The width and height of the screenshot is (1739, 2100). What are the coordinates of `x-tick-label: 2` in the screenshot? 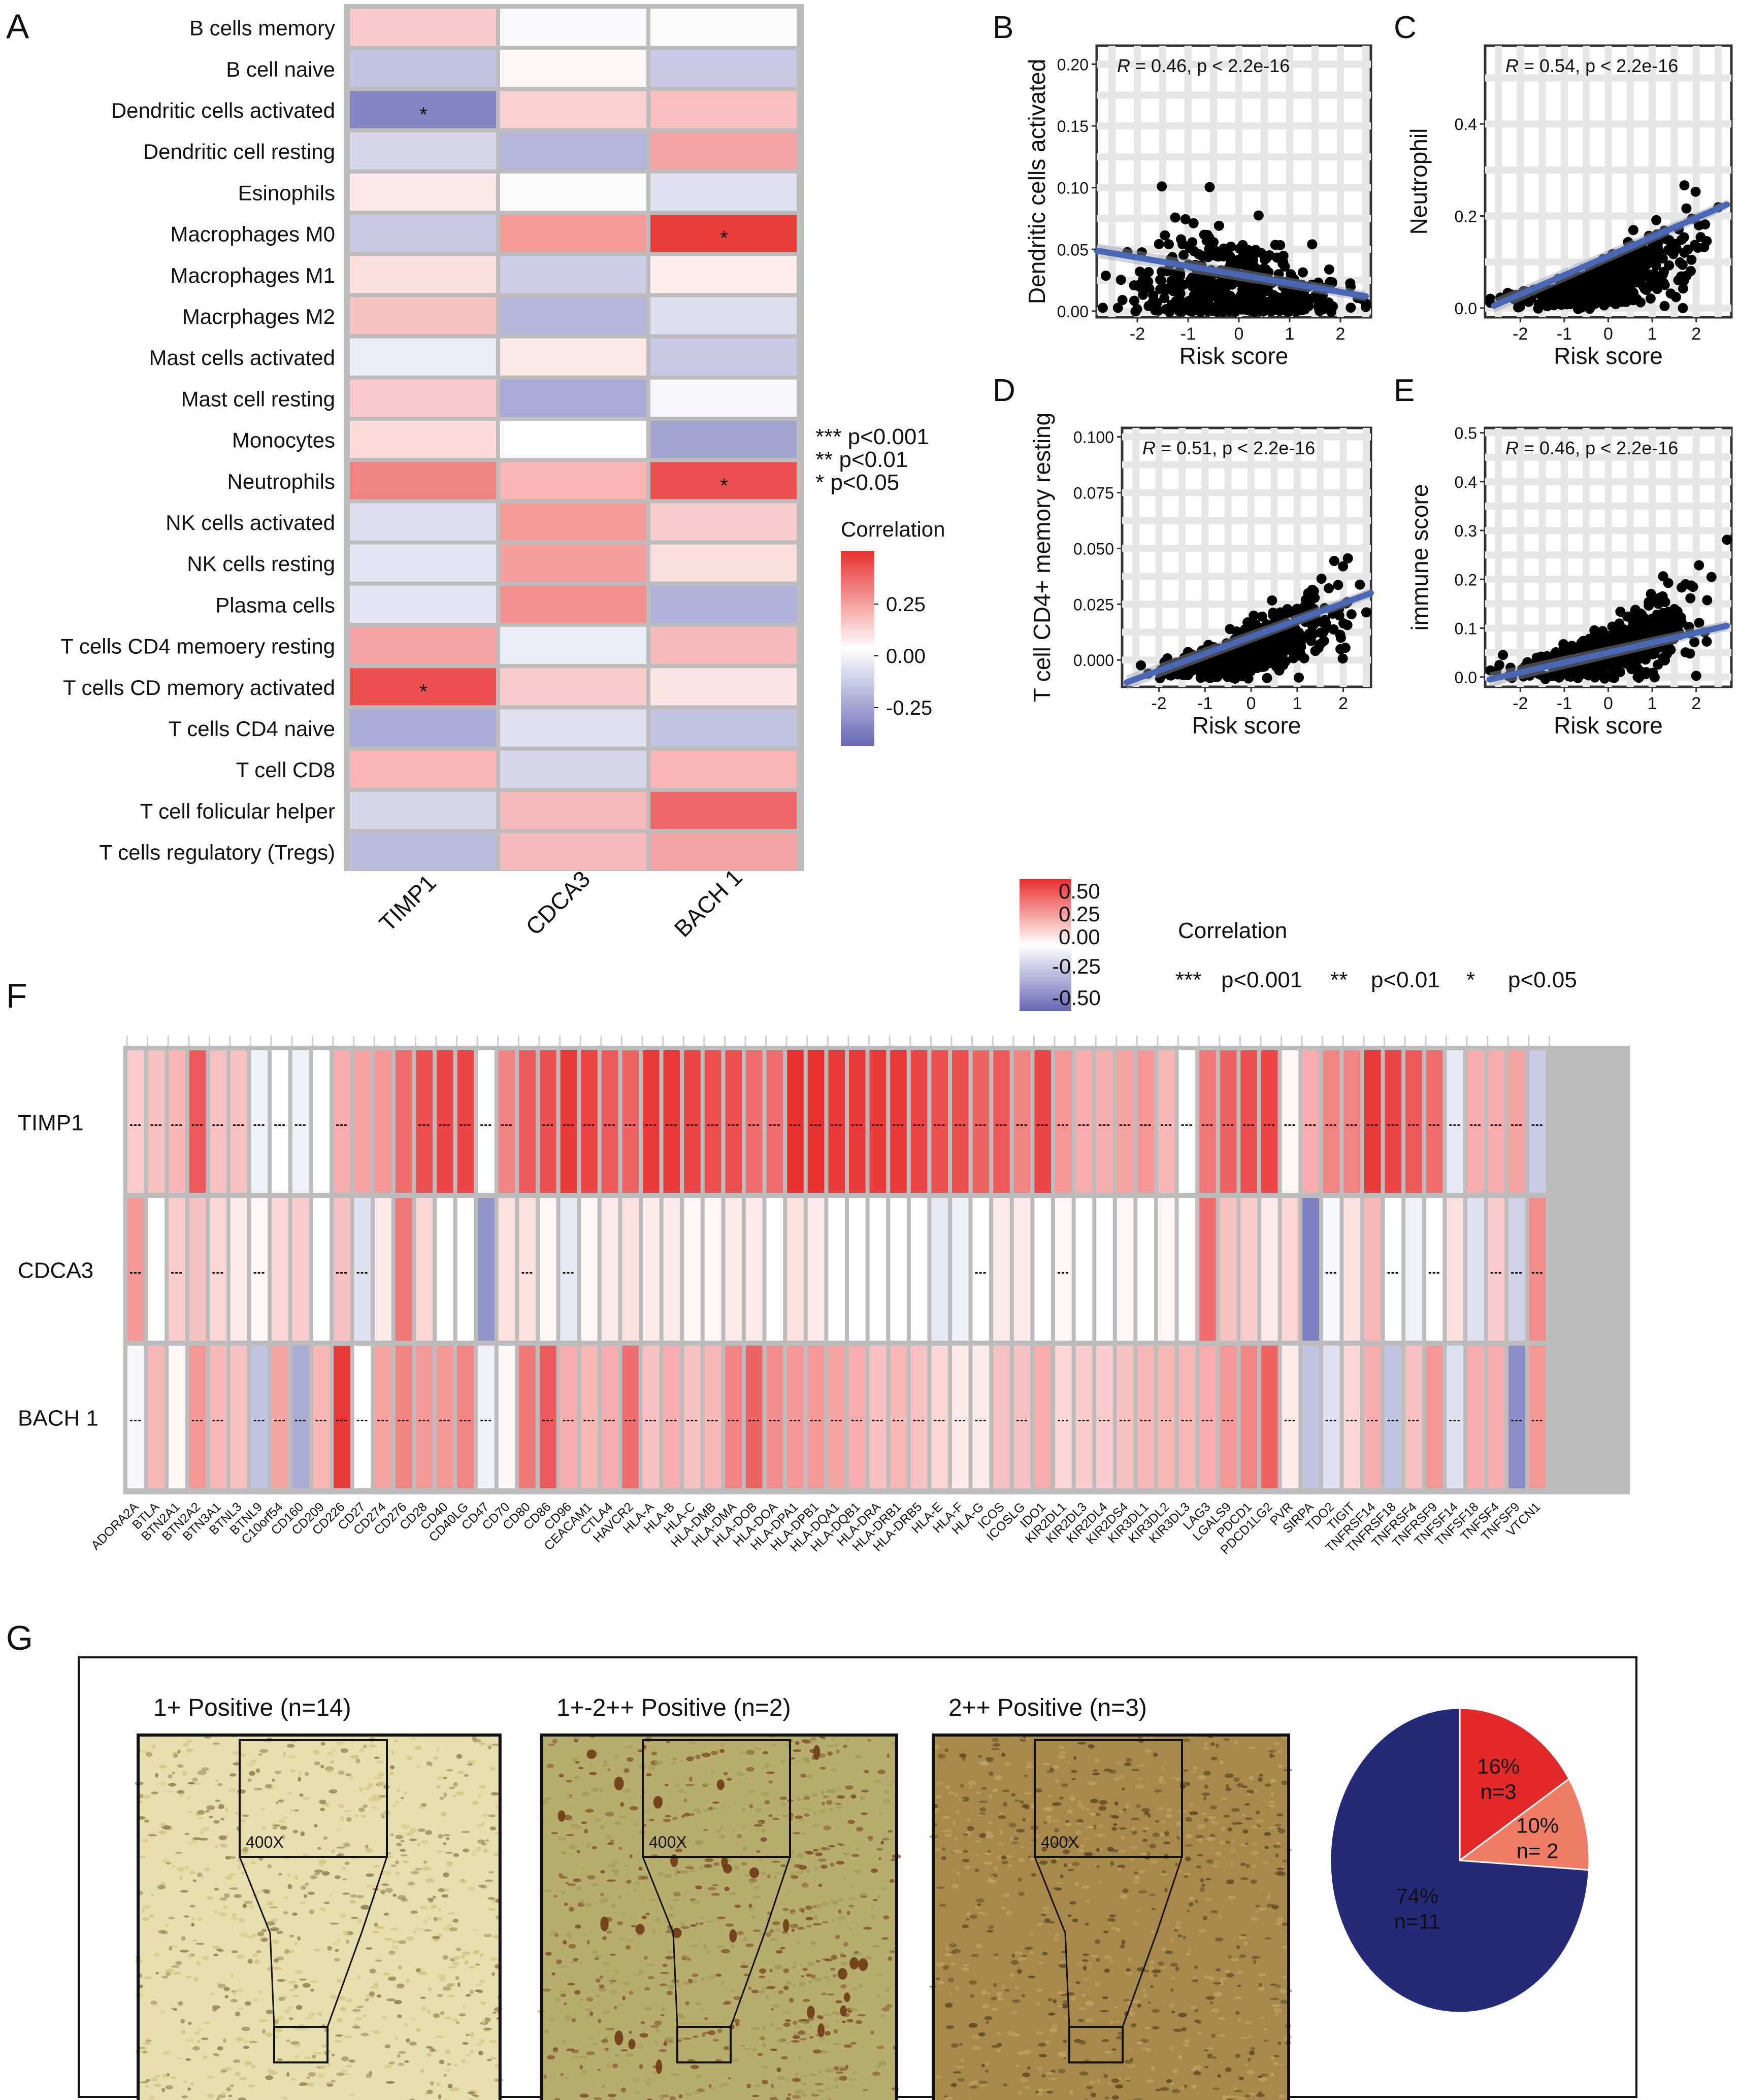 It's located at (1343, 703).